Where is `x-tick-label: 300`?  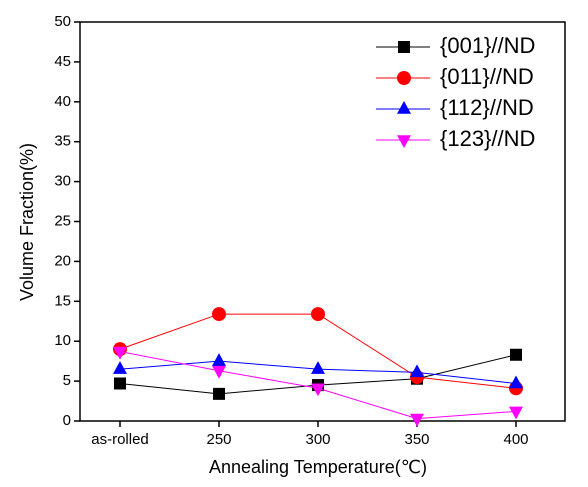 x-tick-label: 300 is located at coordinates (317, 439).